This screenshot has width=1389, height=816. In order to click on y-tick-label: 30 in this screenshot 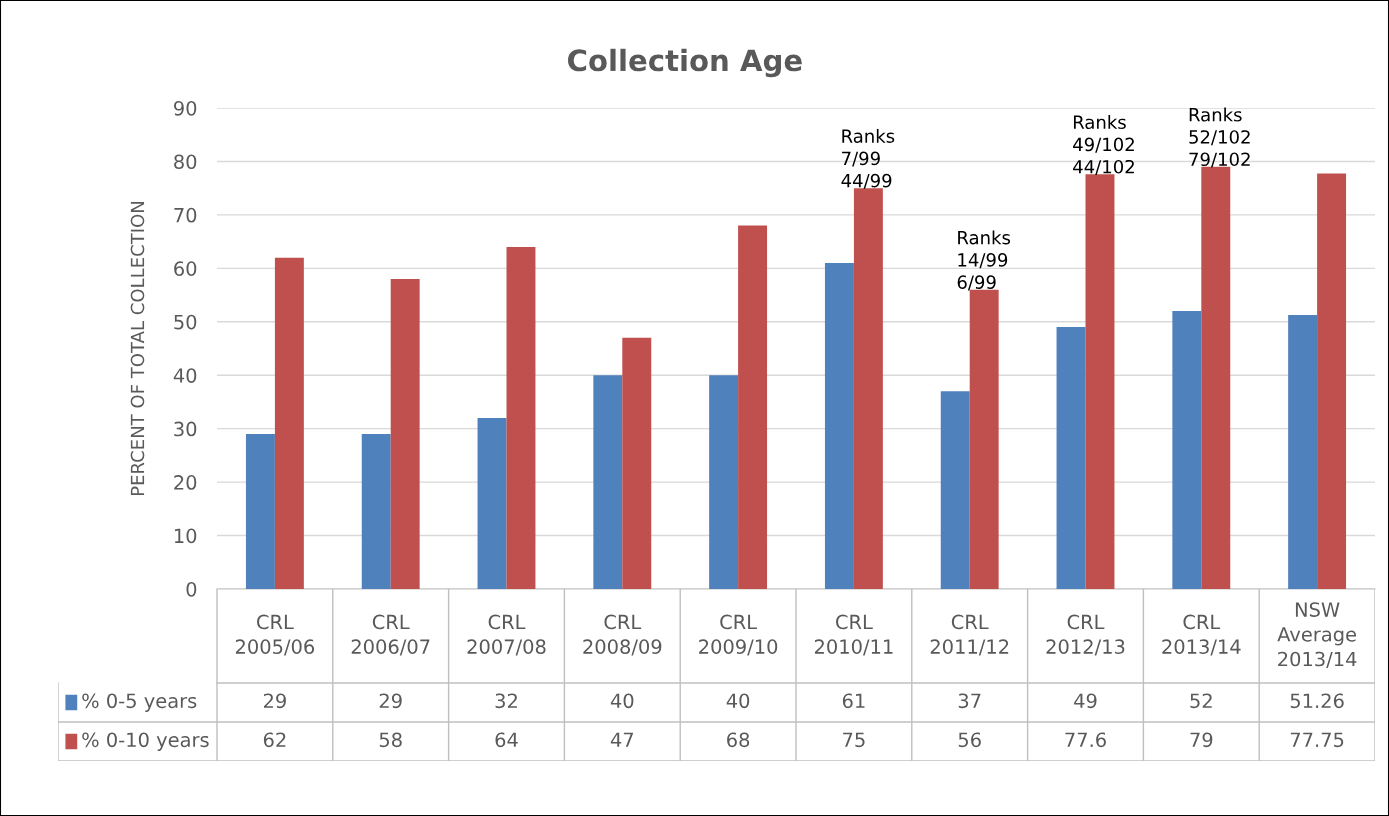, I will do `click(185, 429)`.